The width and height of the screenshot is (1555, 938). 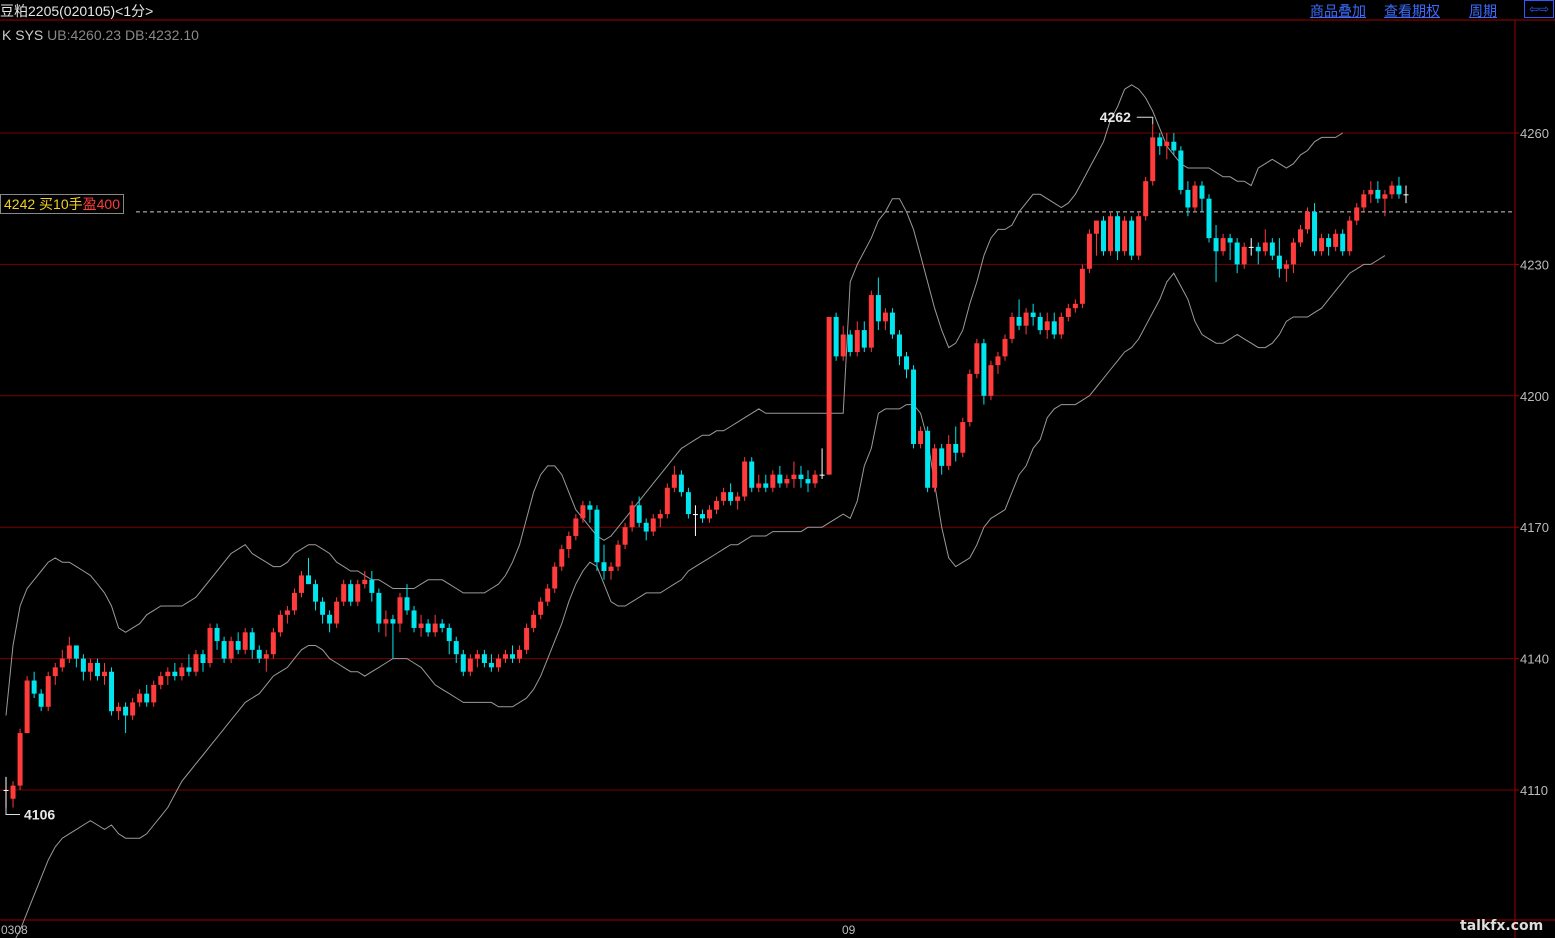 I want to click on position-order-tag: 4242 买10手盈400, so click(x=62, y=204).